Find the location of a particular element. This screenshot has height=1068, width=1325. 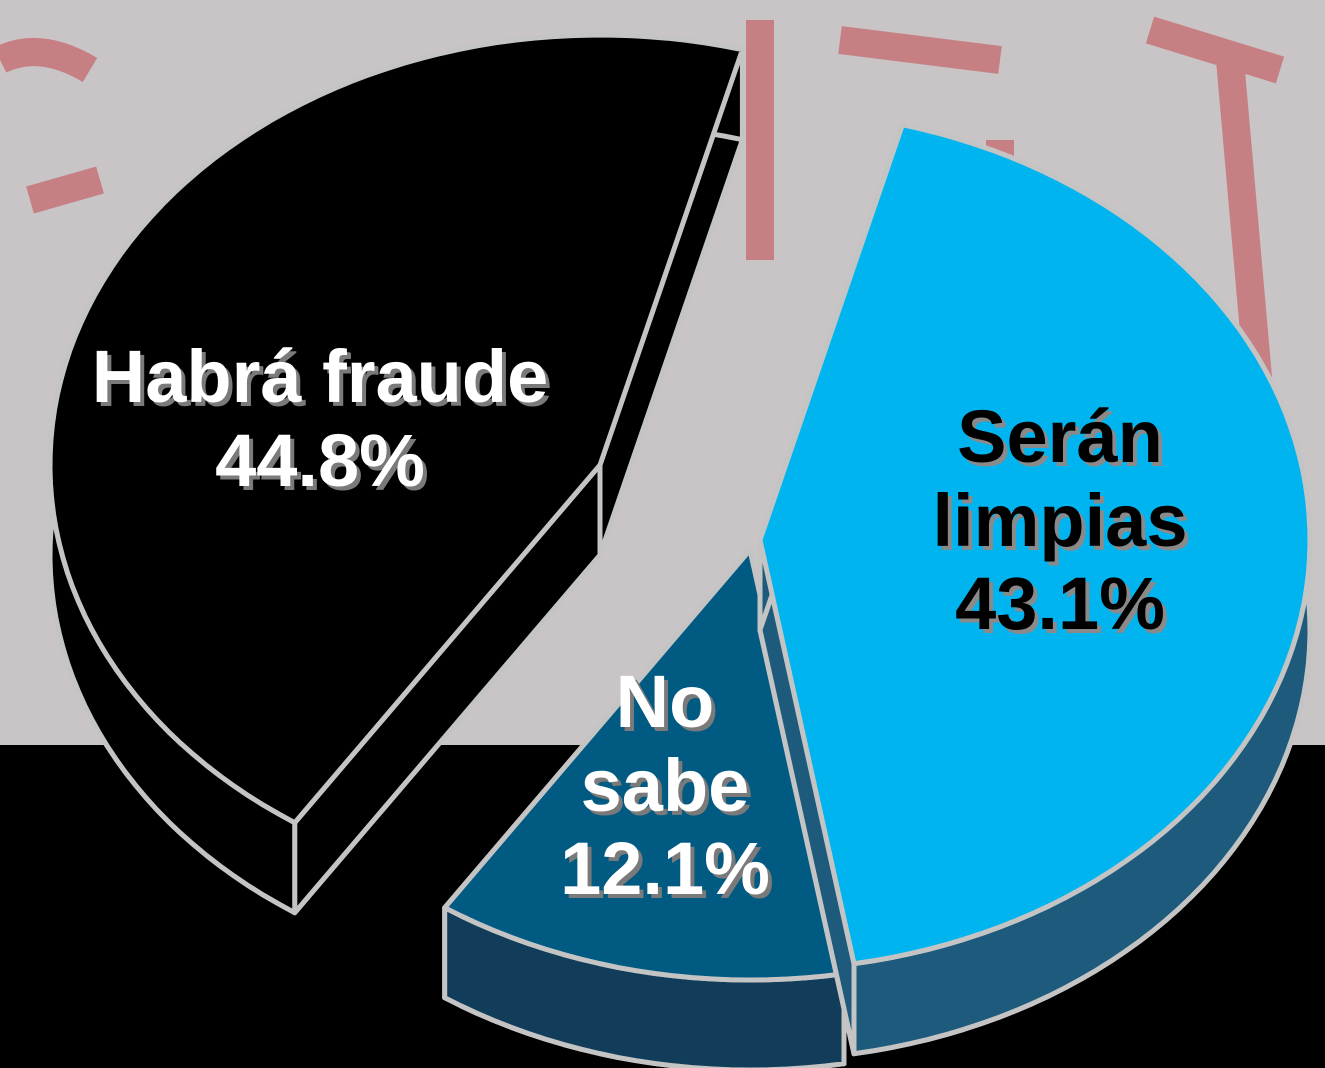

category-label: Serán limpias is located at coordinates (1060, 478).